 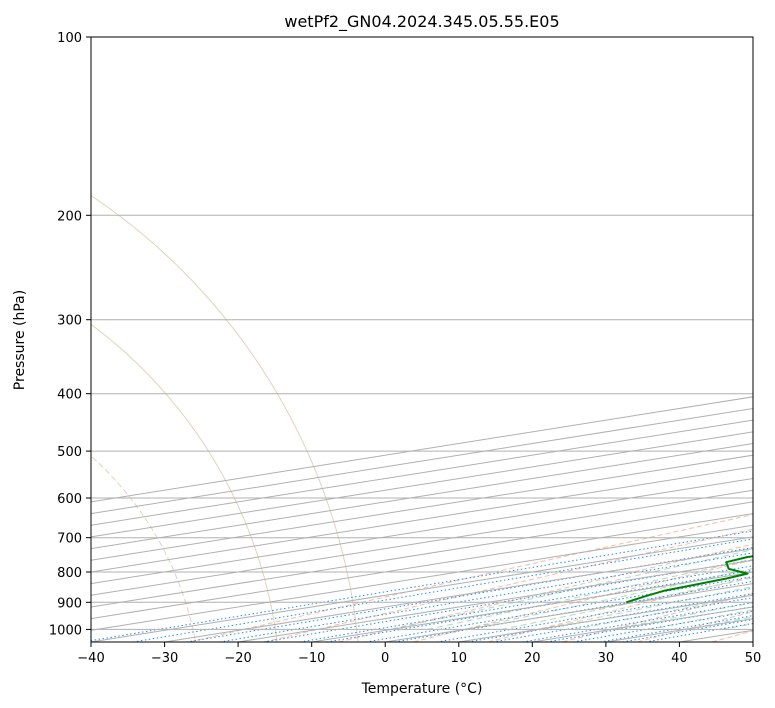 What do you see at coordinates (459, 658) in the screenshot?
I see `x-tick-label: 10` at bounding box center [459, 658].